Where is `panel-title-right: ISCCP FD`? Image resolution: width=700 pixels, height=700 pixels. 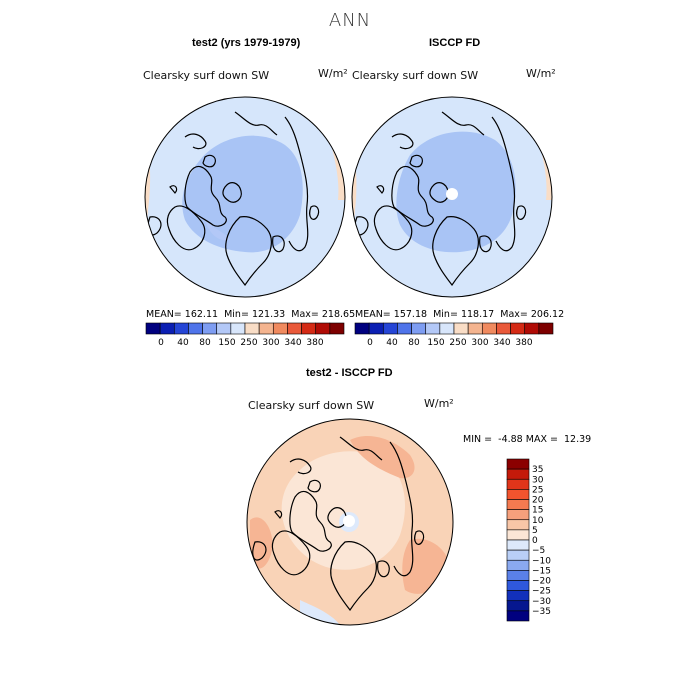
panel-title-right: ISCCP FD is located at coordinates (455, 43).